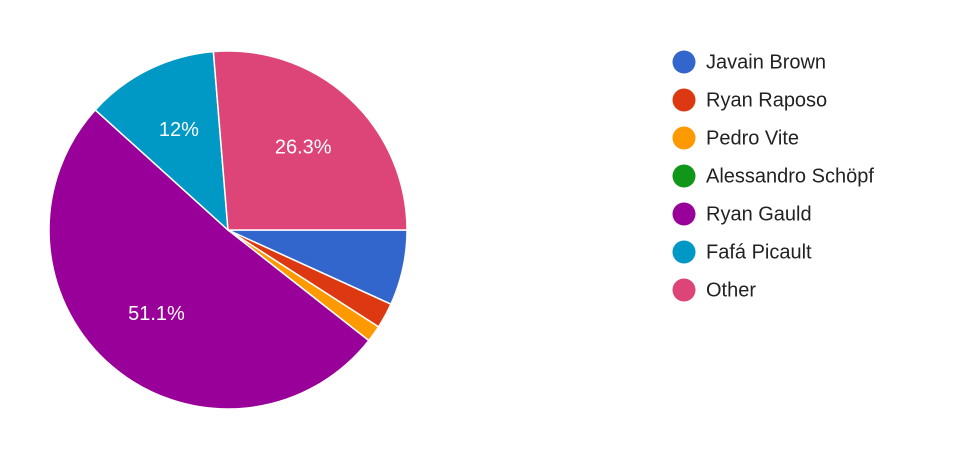 The height and width of the screenshot is (460, 959). Describe the element at coordinates (766, 100) in the screenshot. I see `legend-label: Ryan Raposo` at that location.